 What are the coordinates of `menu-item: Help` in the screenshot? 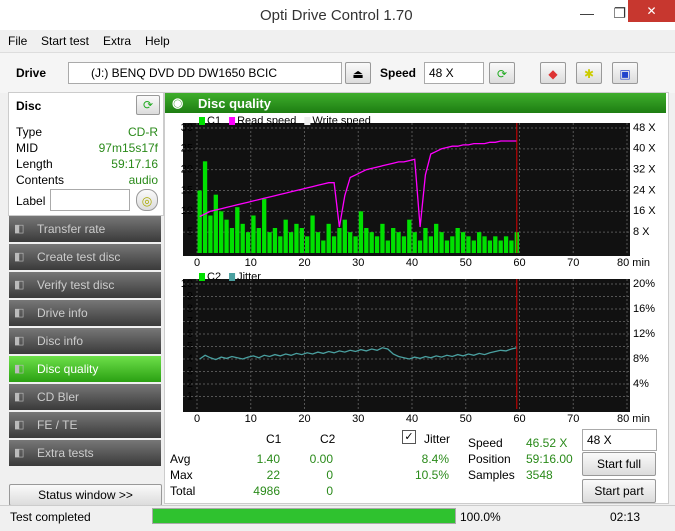 It's located at (157, 41).